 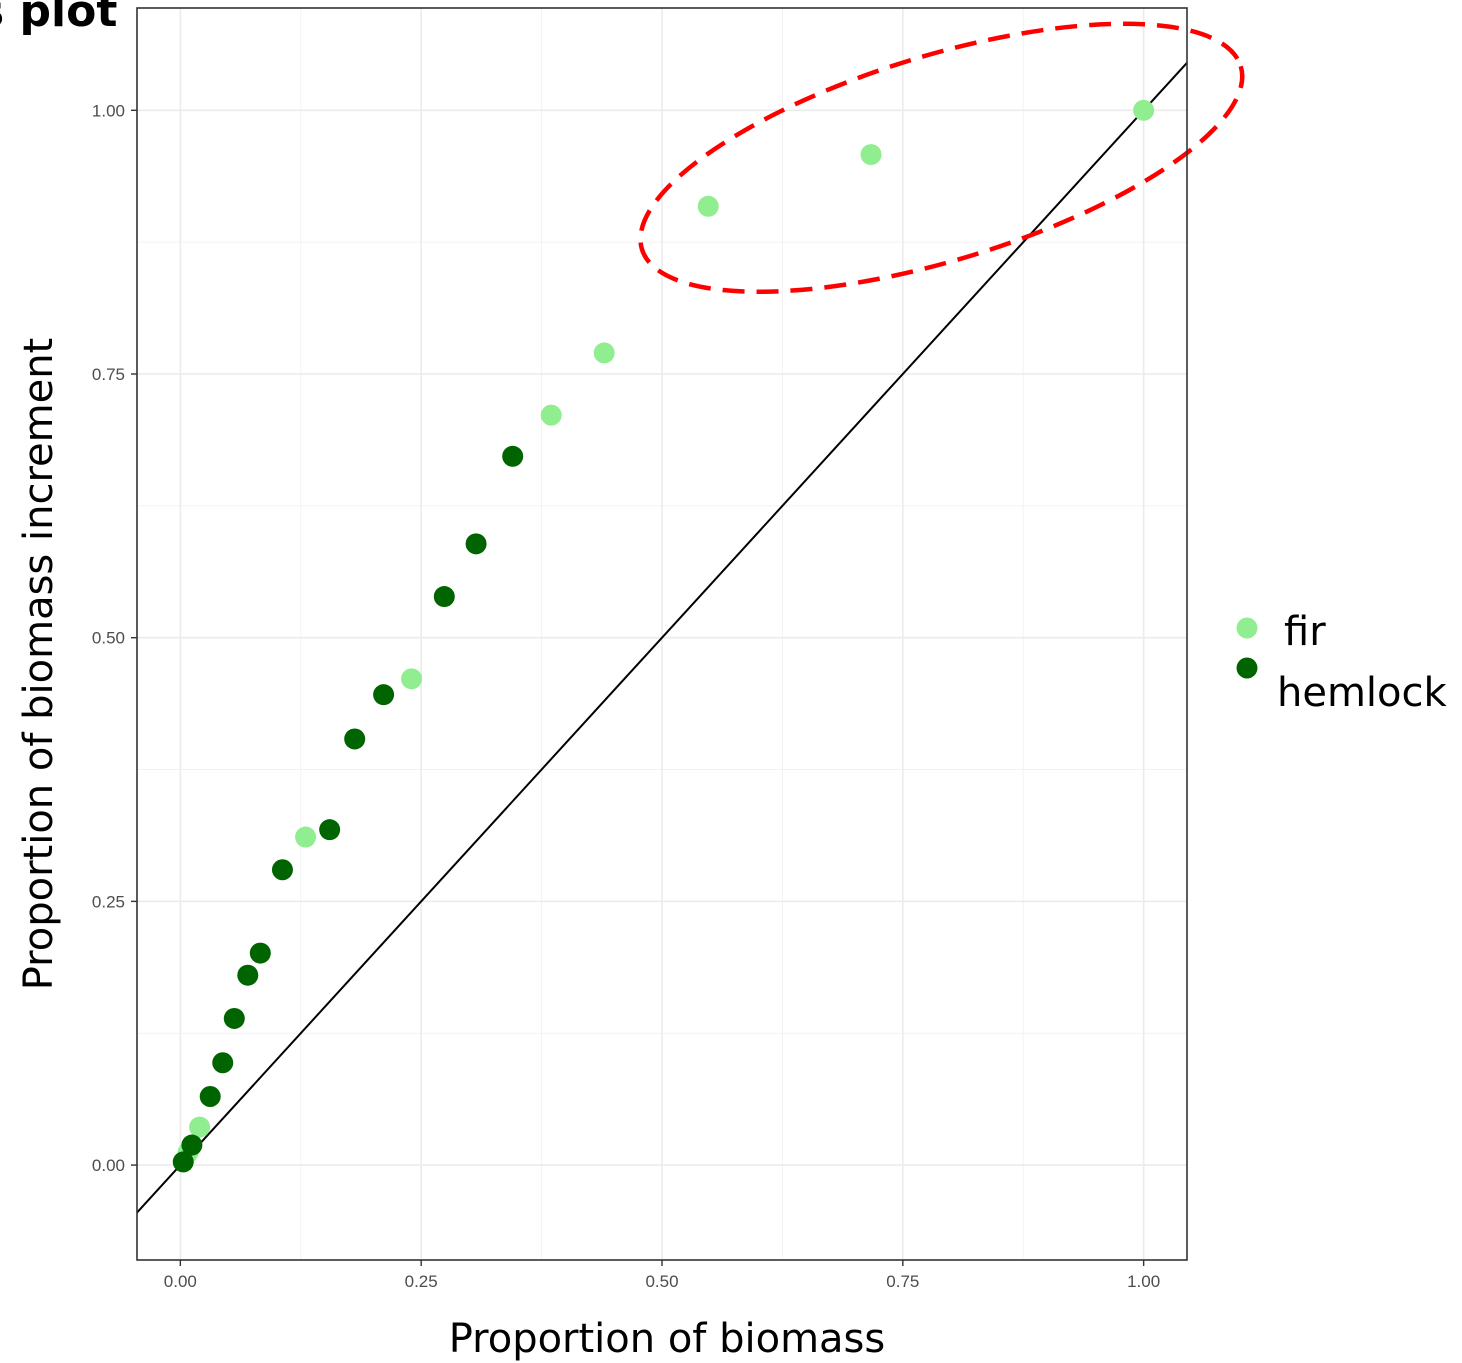 What do you see at coordinates (108, 1165) in the screenshot?
I see `y-tick-label: 0.00` at bounding box center [108, 1165].